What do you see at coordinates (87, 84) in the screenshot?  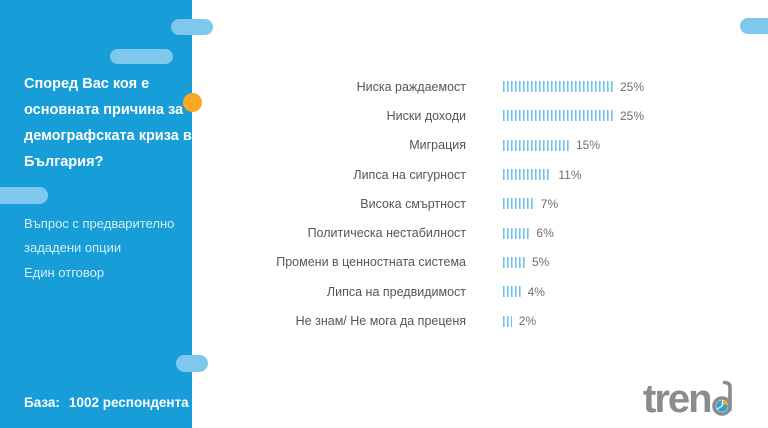 I see `question-line: Според Вас коя е` at bounding box center [87, 84].